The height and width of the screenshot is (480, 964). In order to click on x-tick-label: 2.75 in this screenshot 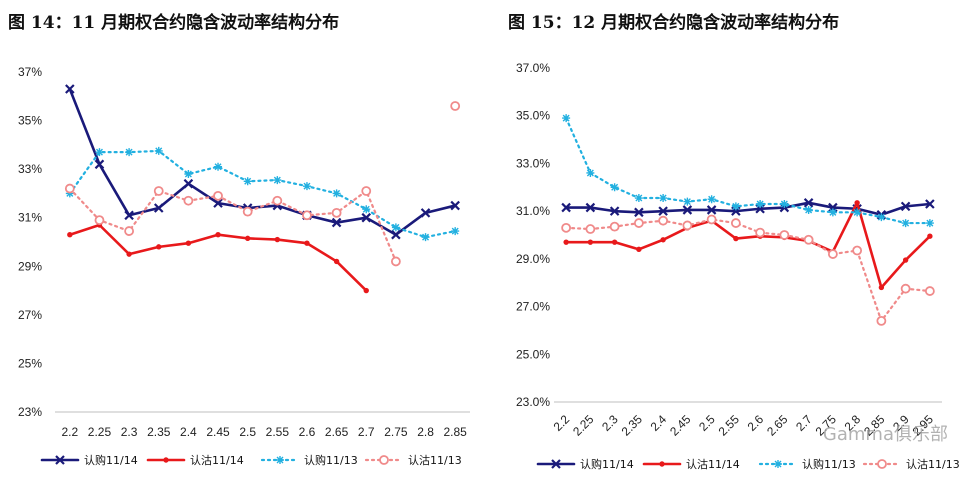, I will do `click(396, 432)`.